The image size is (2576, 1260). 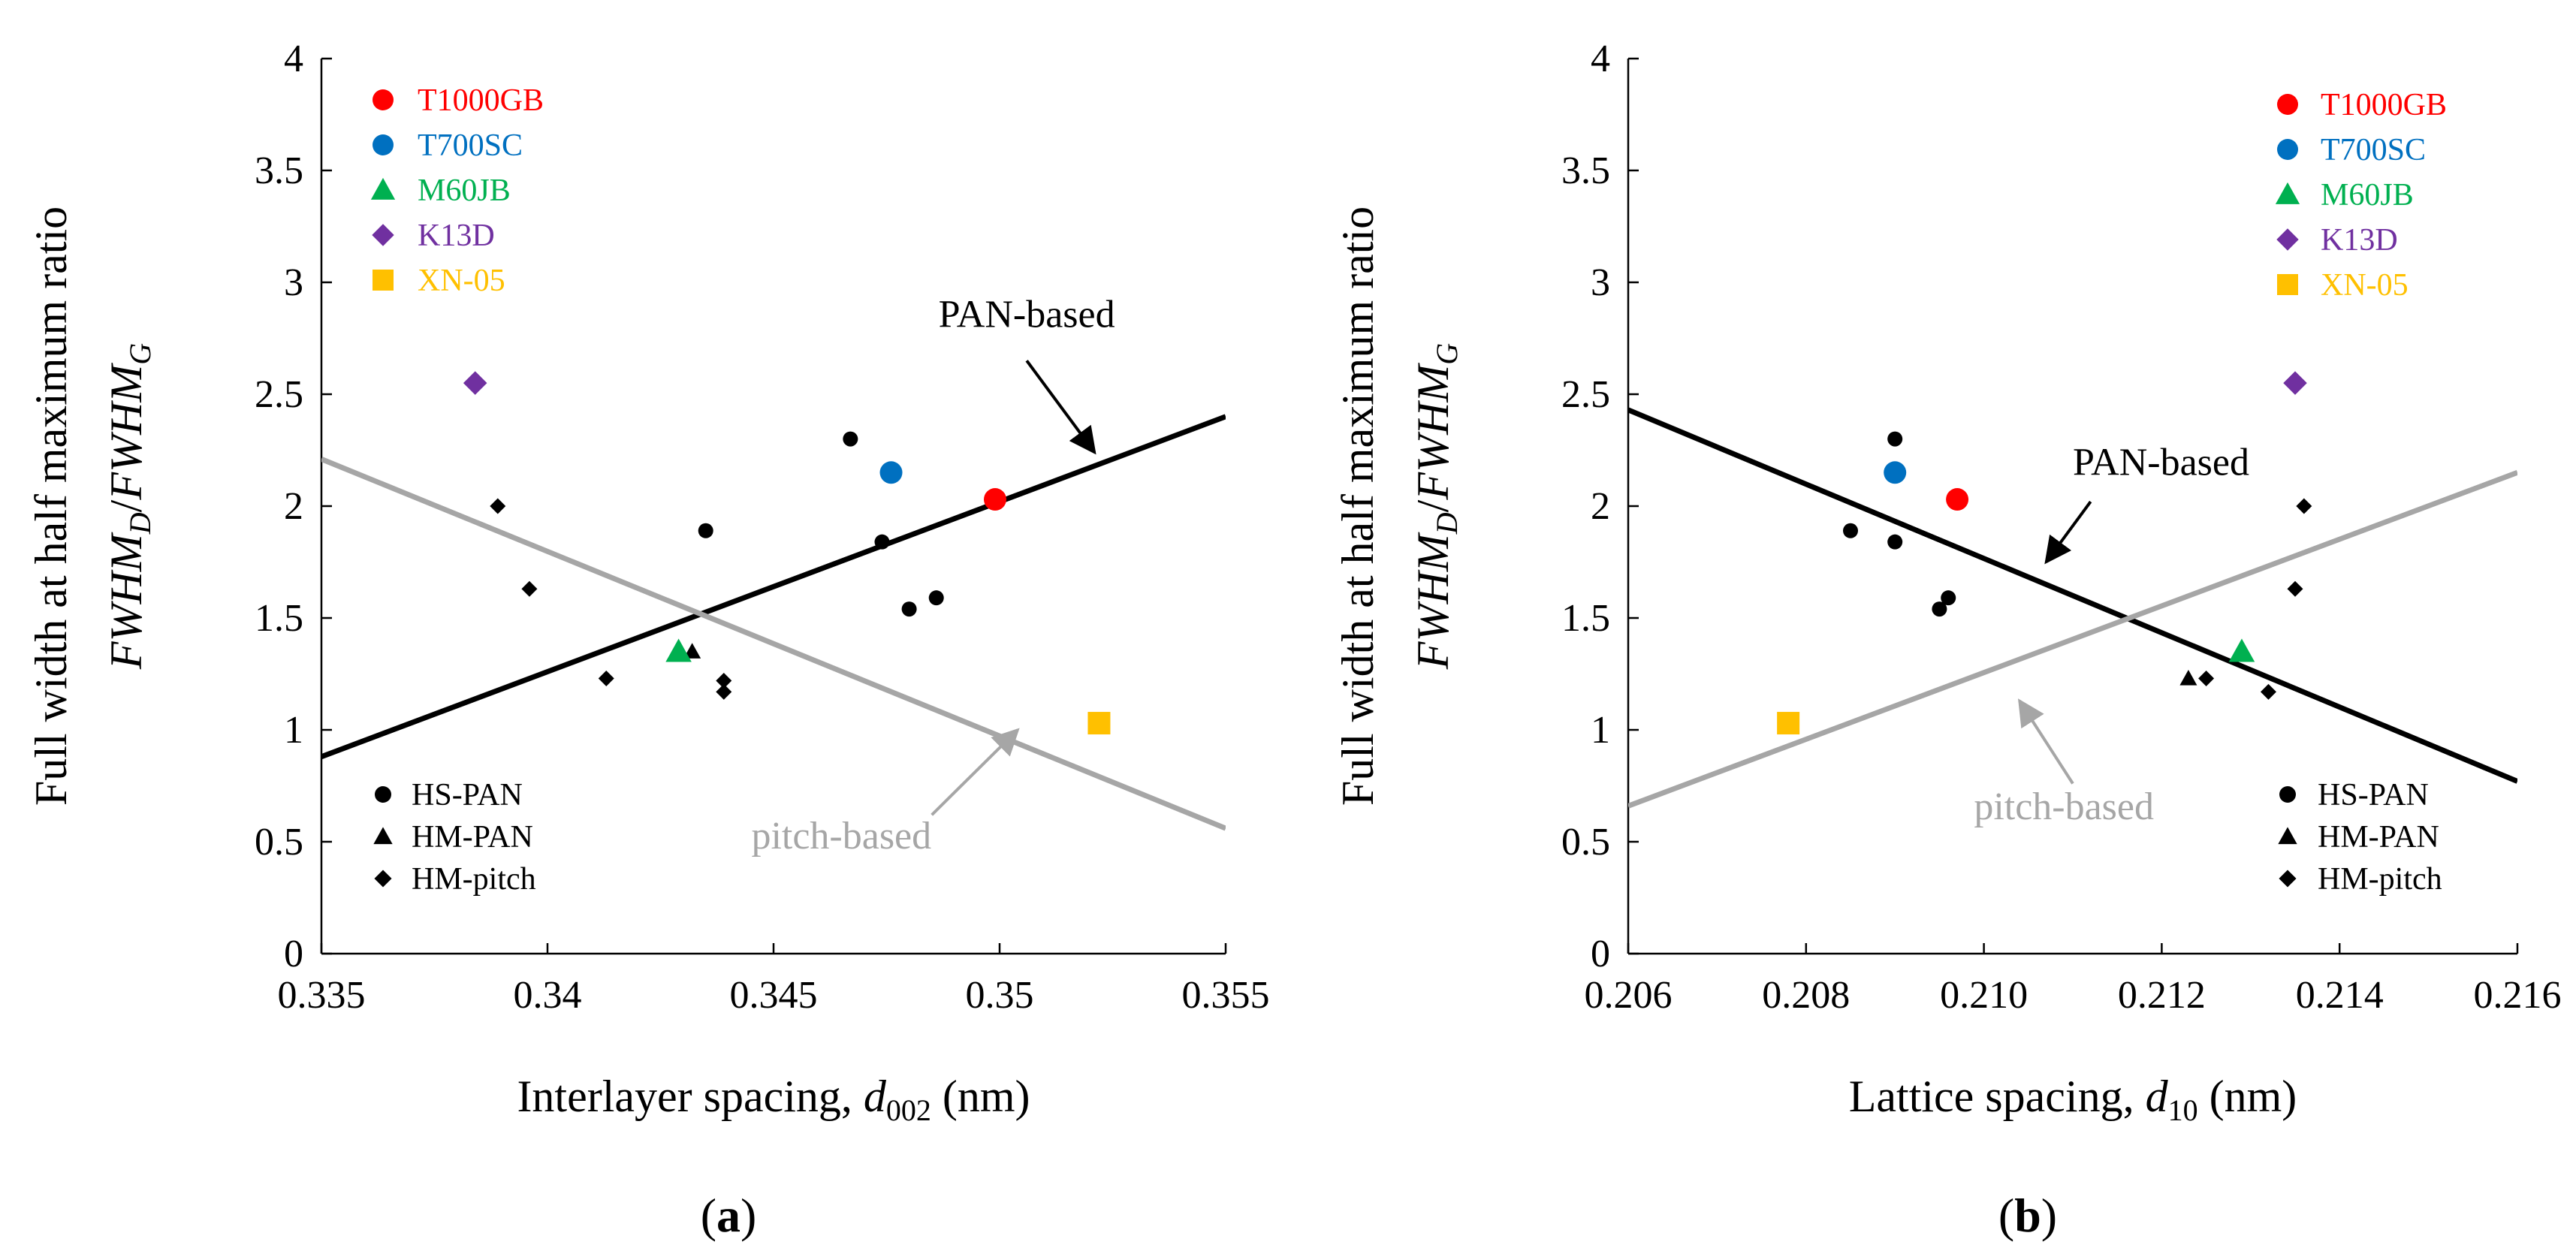 What do you see at coordinates (2365, 285) in the screenshot?
I see `legend-label-xn-05: XN-05` at bounding box center [2365, 285].